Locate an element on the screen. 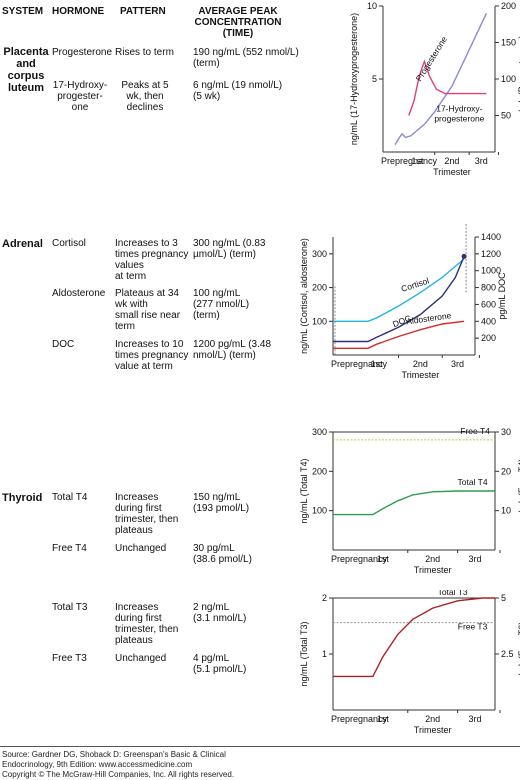 The image size is (520, 780). pattern-progesterone: Rises to term is located at coordinates (144, 52).